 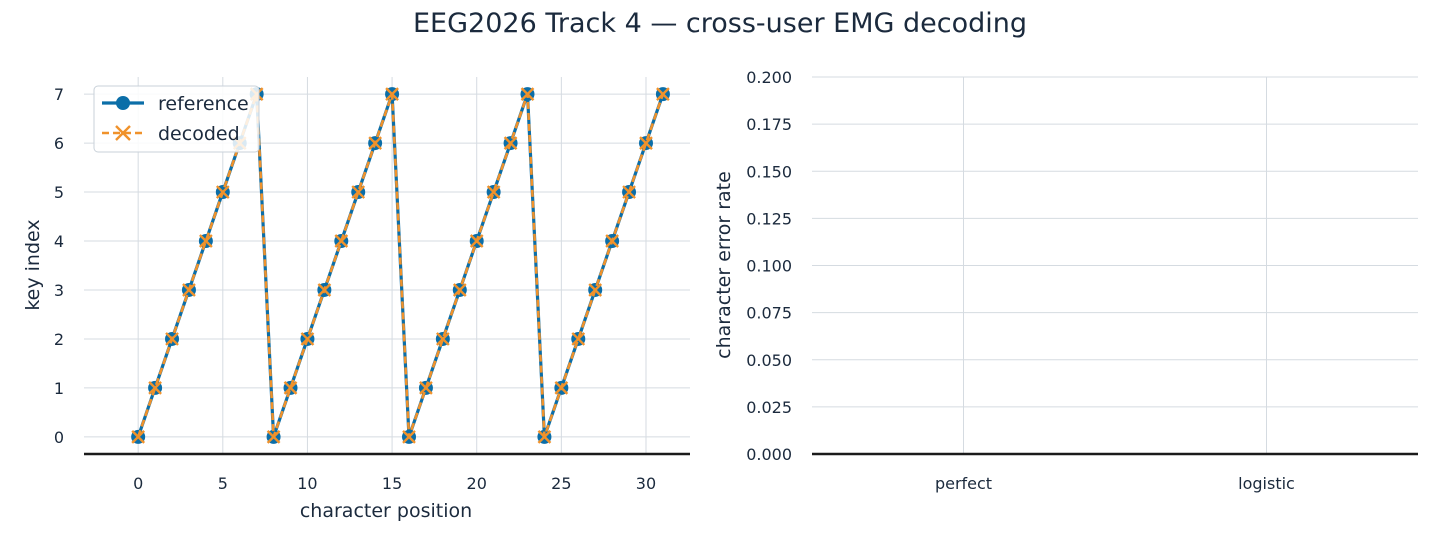 I want to click on bar-chart-y-tick-label: 0.075, so click(x=769, y=313).